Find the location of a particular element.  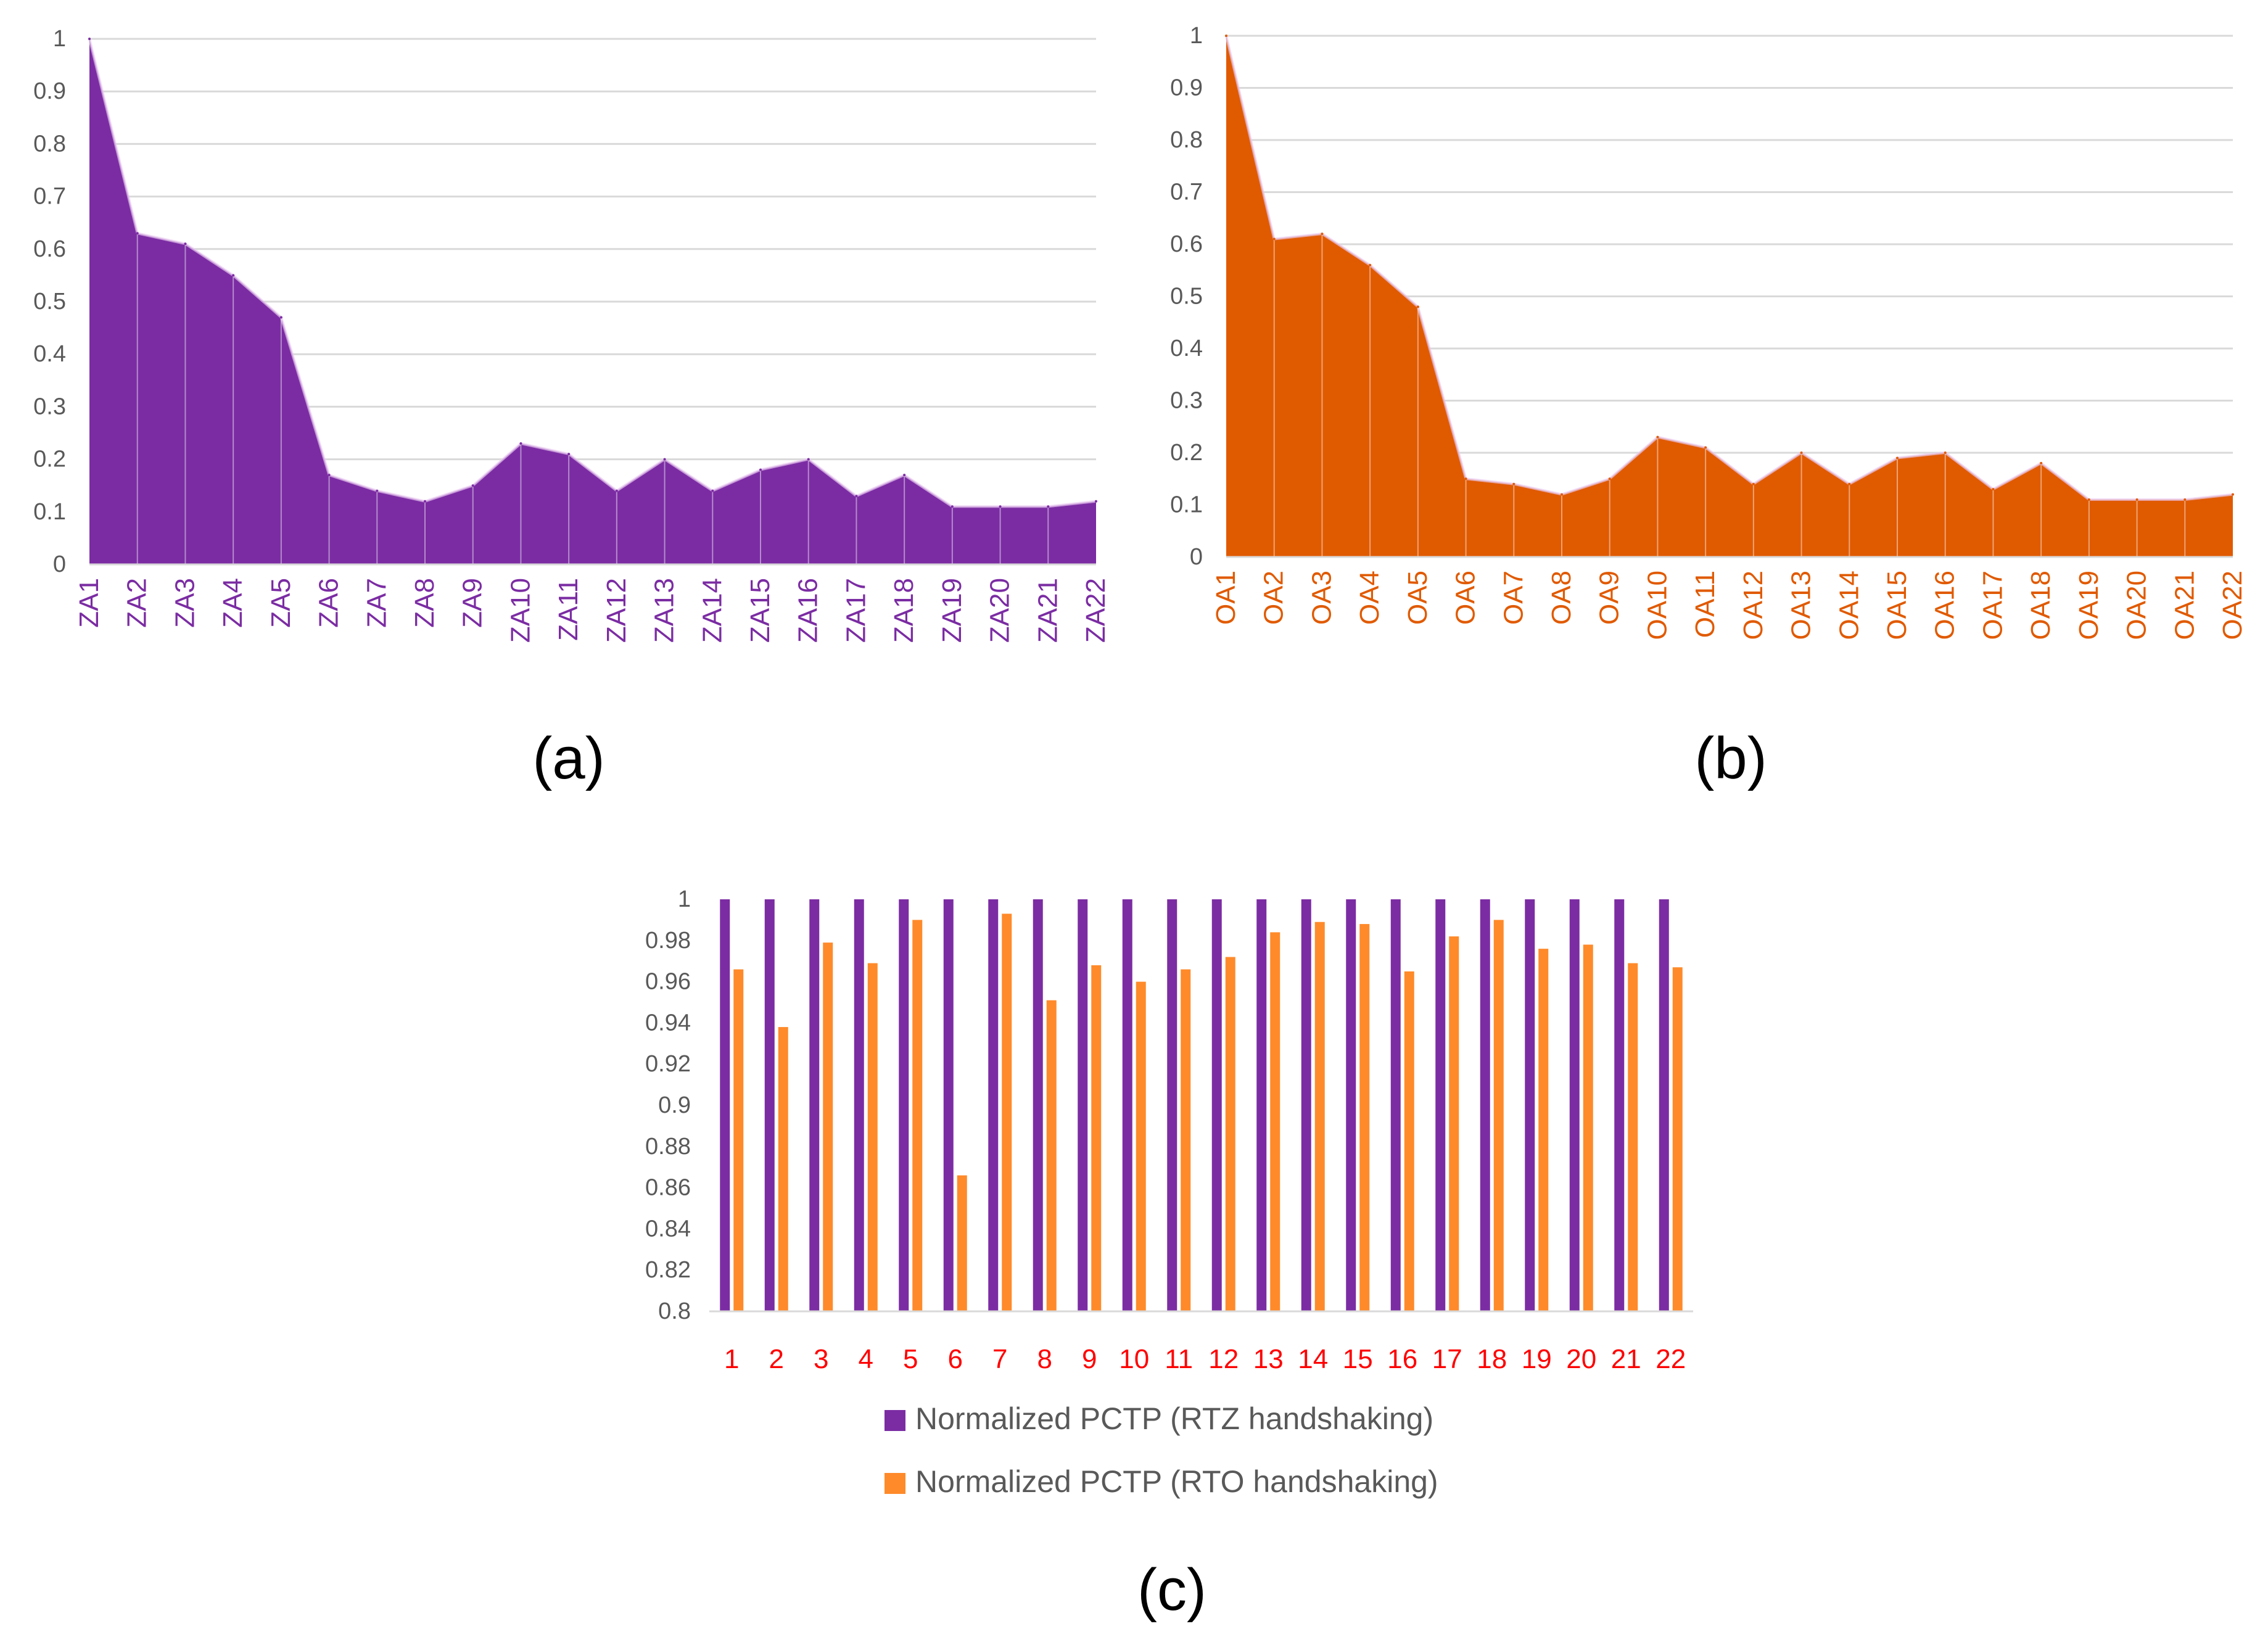

x-tick-label: ZA13 is located at coordinates (664, 610).